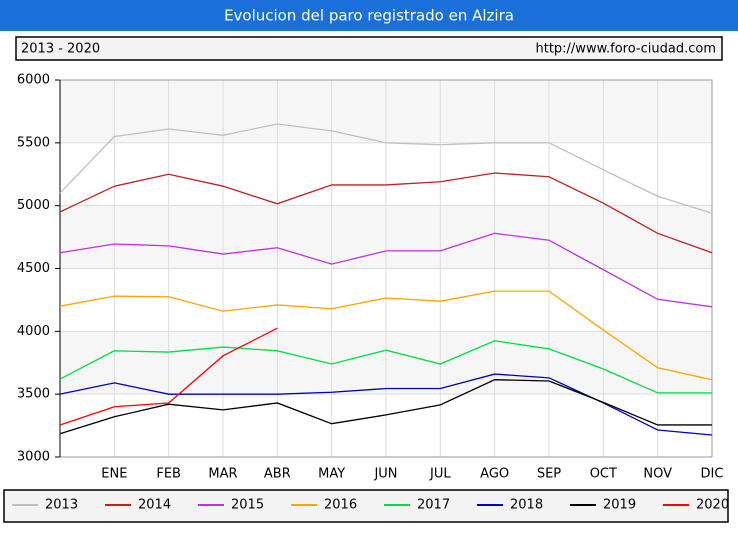 The image size is (738, 543). What do you see at coordinates (619, 505) in the screenshot?
I see `legend-label: 2019` at bounding box center [619, 505].